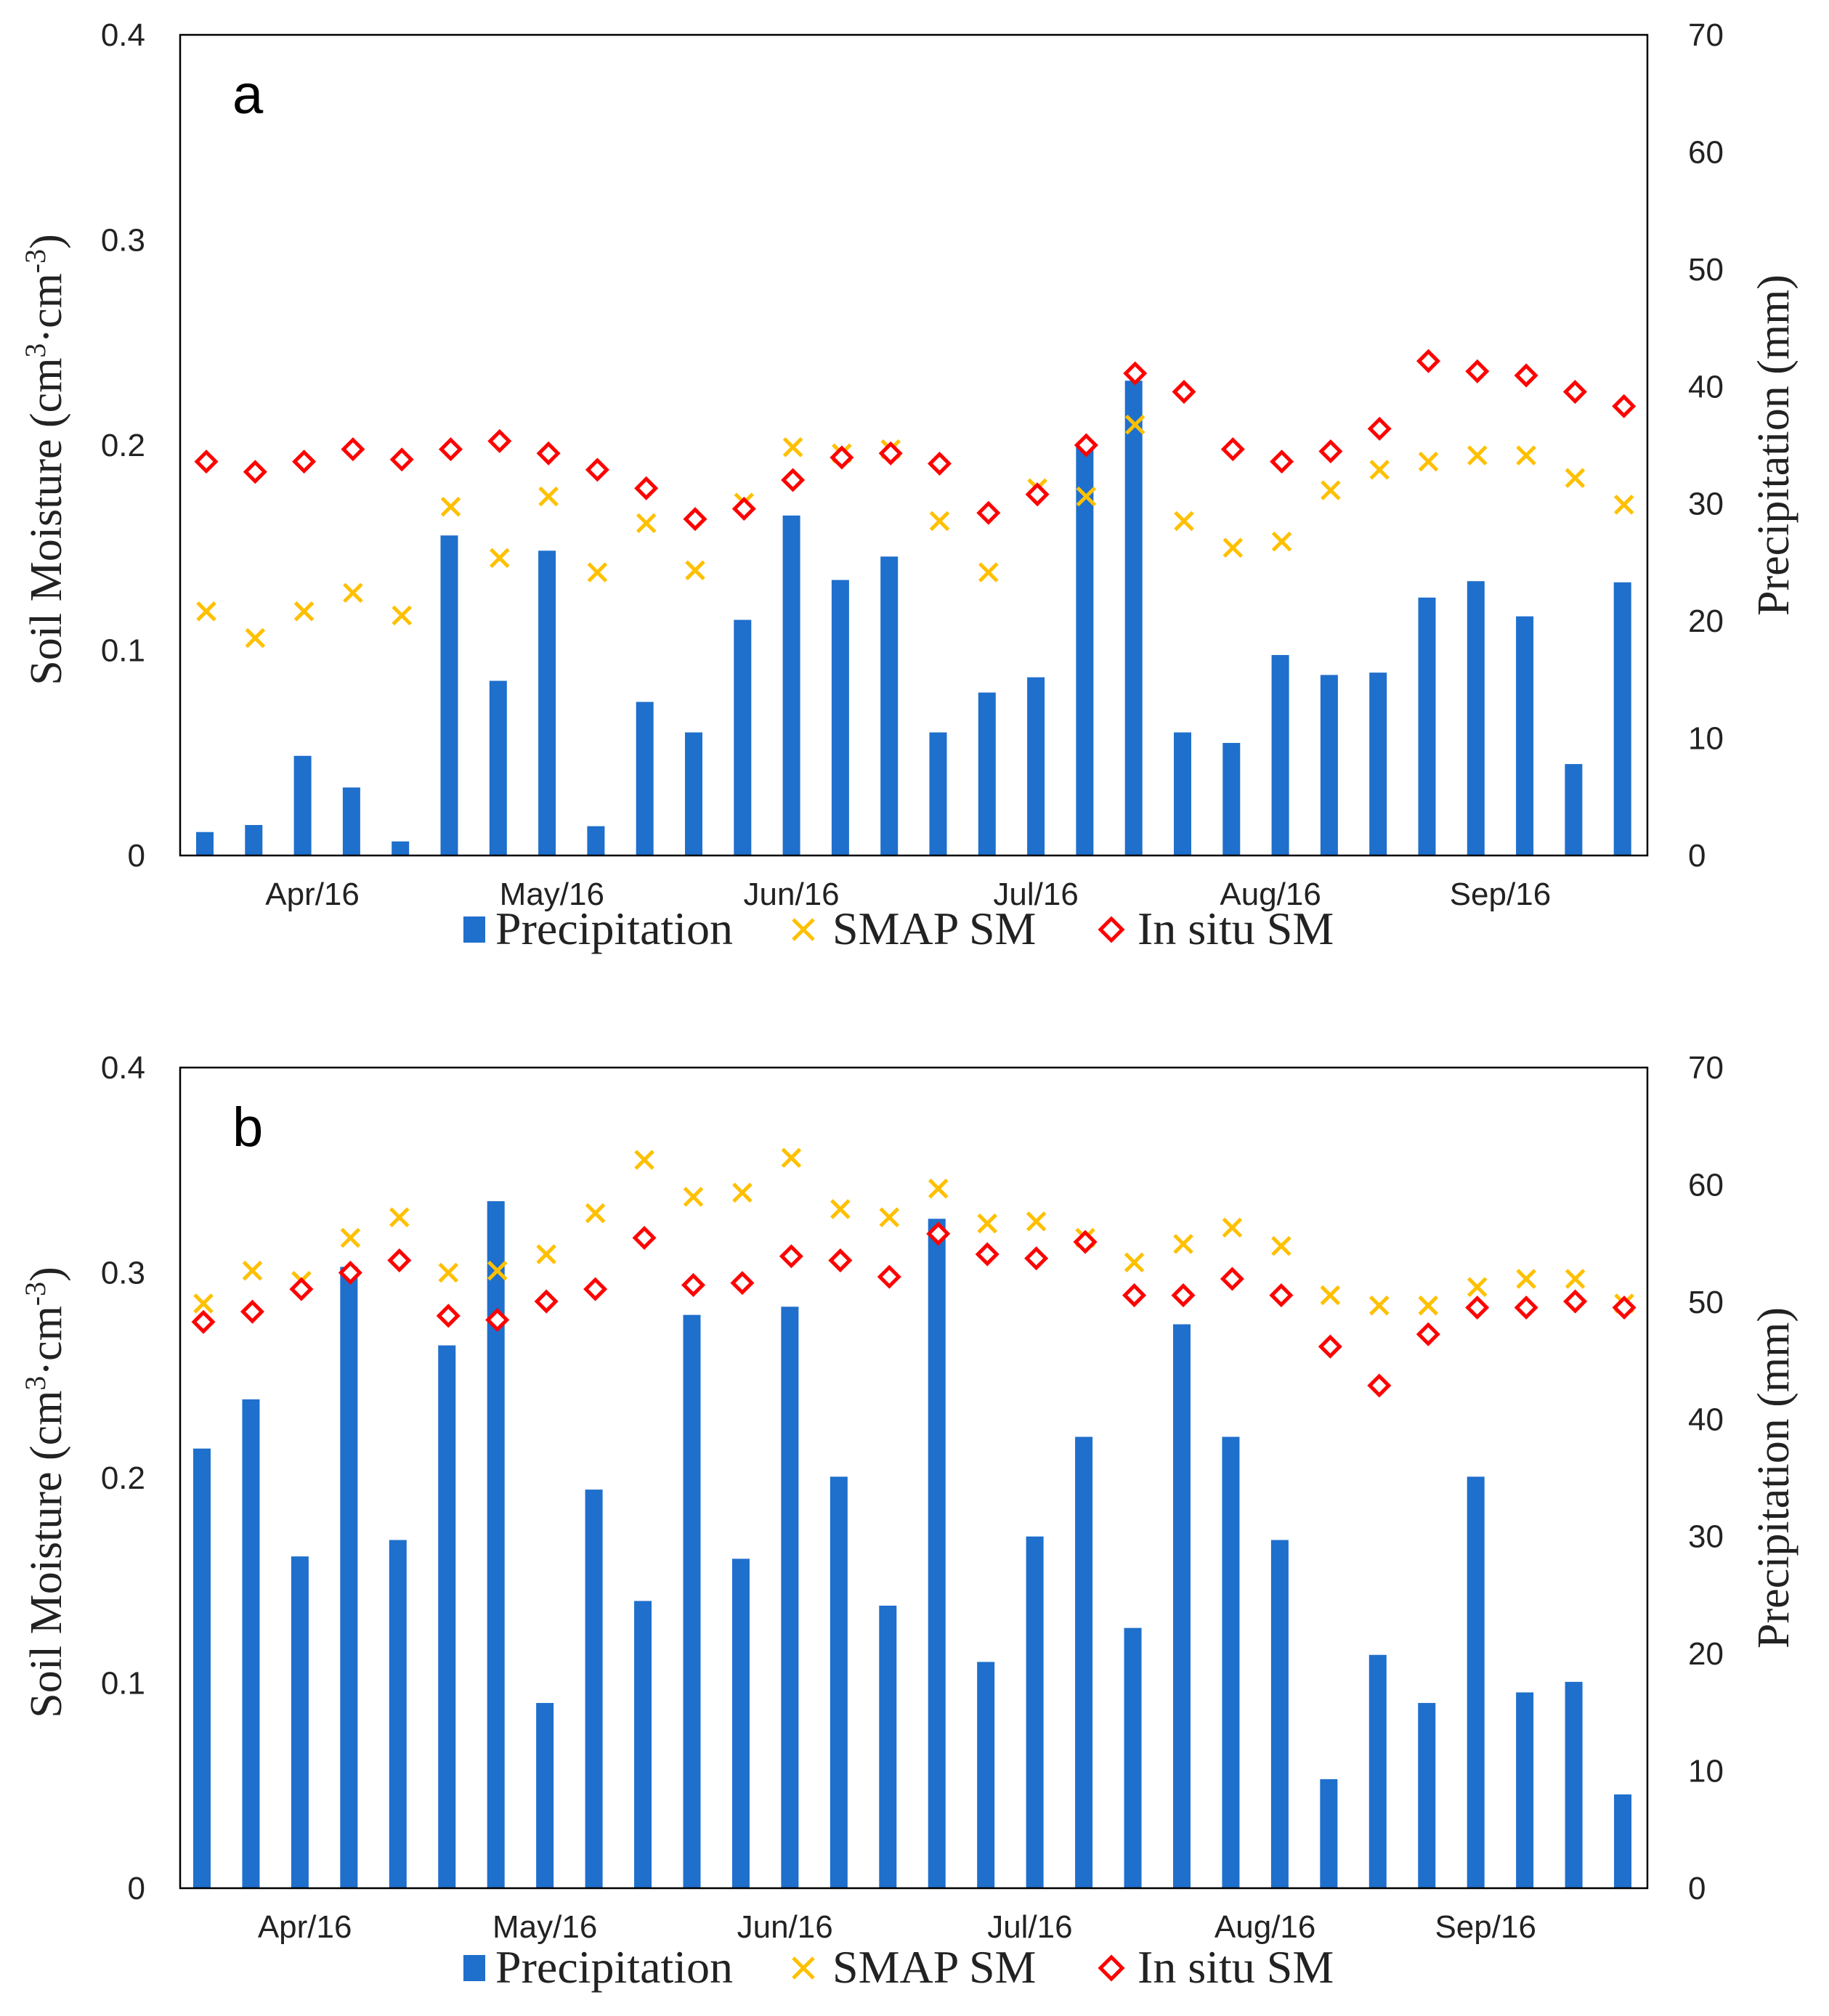 Image resolution: width=1829 pixels, height=2016 pixels. What do you see at coordinates (1706, 1654) in the screenshot?
I see `right-tick-label: 20` at bounding box center [1706, 1654].